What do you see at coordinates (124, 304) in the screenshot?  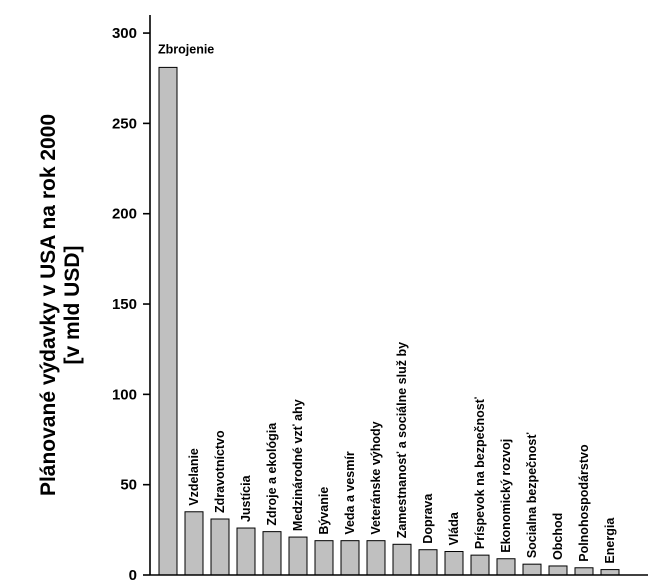 I see `y-tick-label: 150` at bounding box center [124, 304].